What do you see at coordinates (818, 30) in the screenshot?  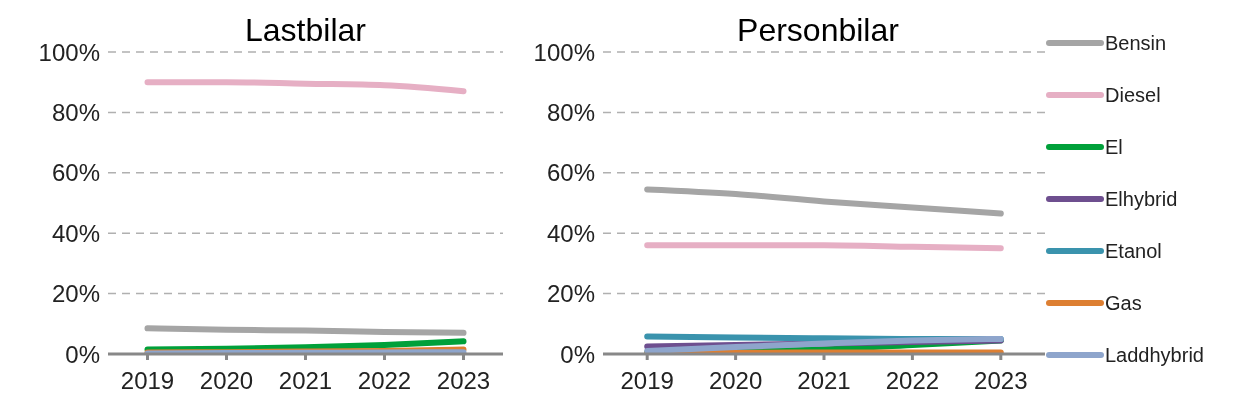 I see `chart-title: Personbilar` at bounding box center [818, 30].